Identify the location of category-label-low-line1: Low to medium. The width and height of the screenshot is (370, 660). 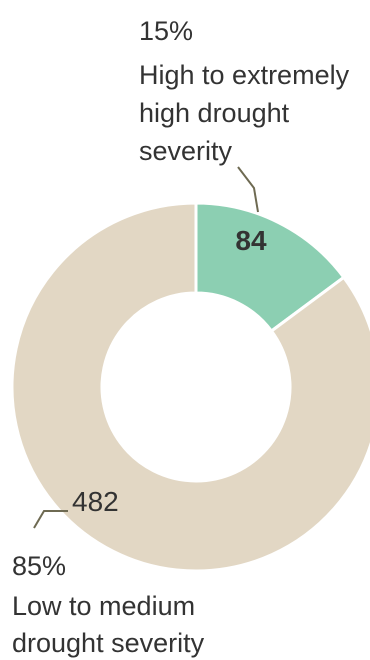
(103, 606).